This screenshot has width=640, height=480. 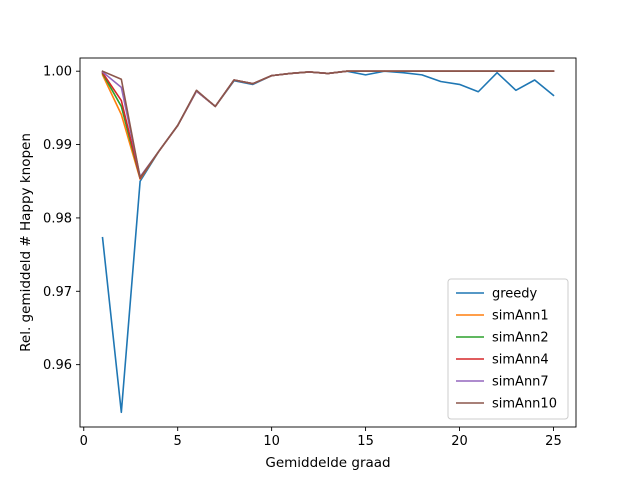 What do you see at coordinates (57, 292) in the screenshot?
I see `y-tick-label: 0.97` at bounding box center [57, 292].